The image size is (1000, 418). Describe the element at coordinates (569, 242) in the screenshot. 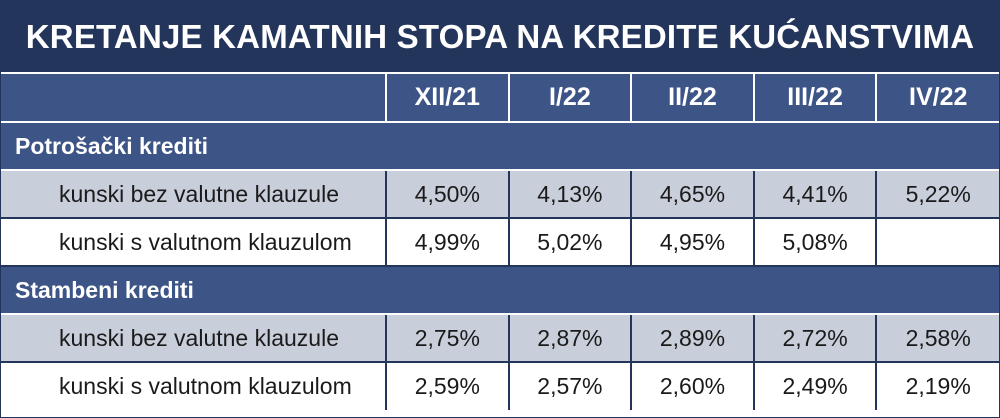

I see `rate-cell: 5,02%` at that location.